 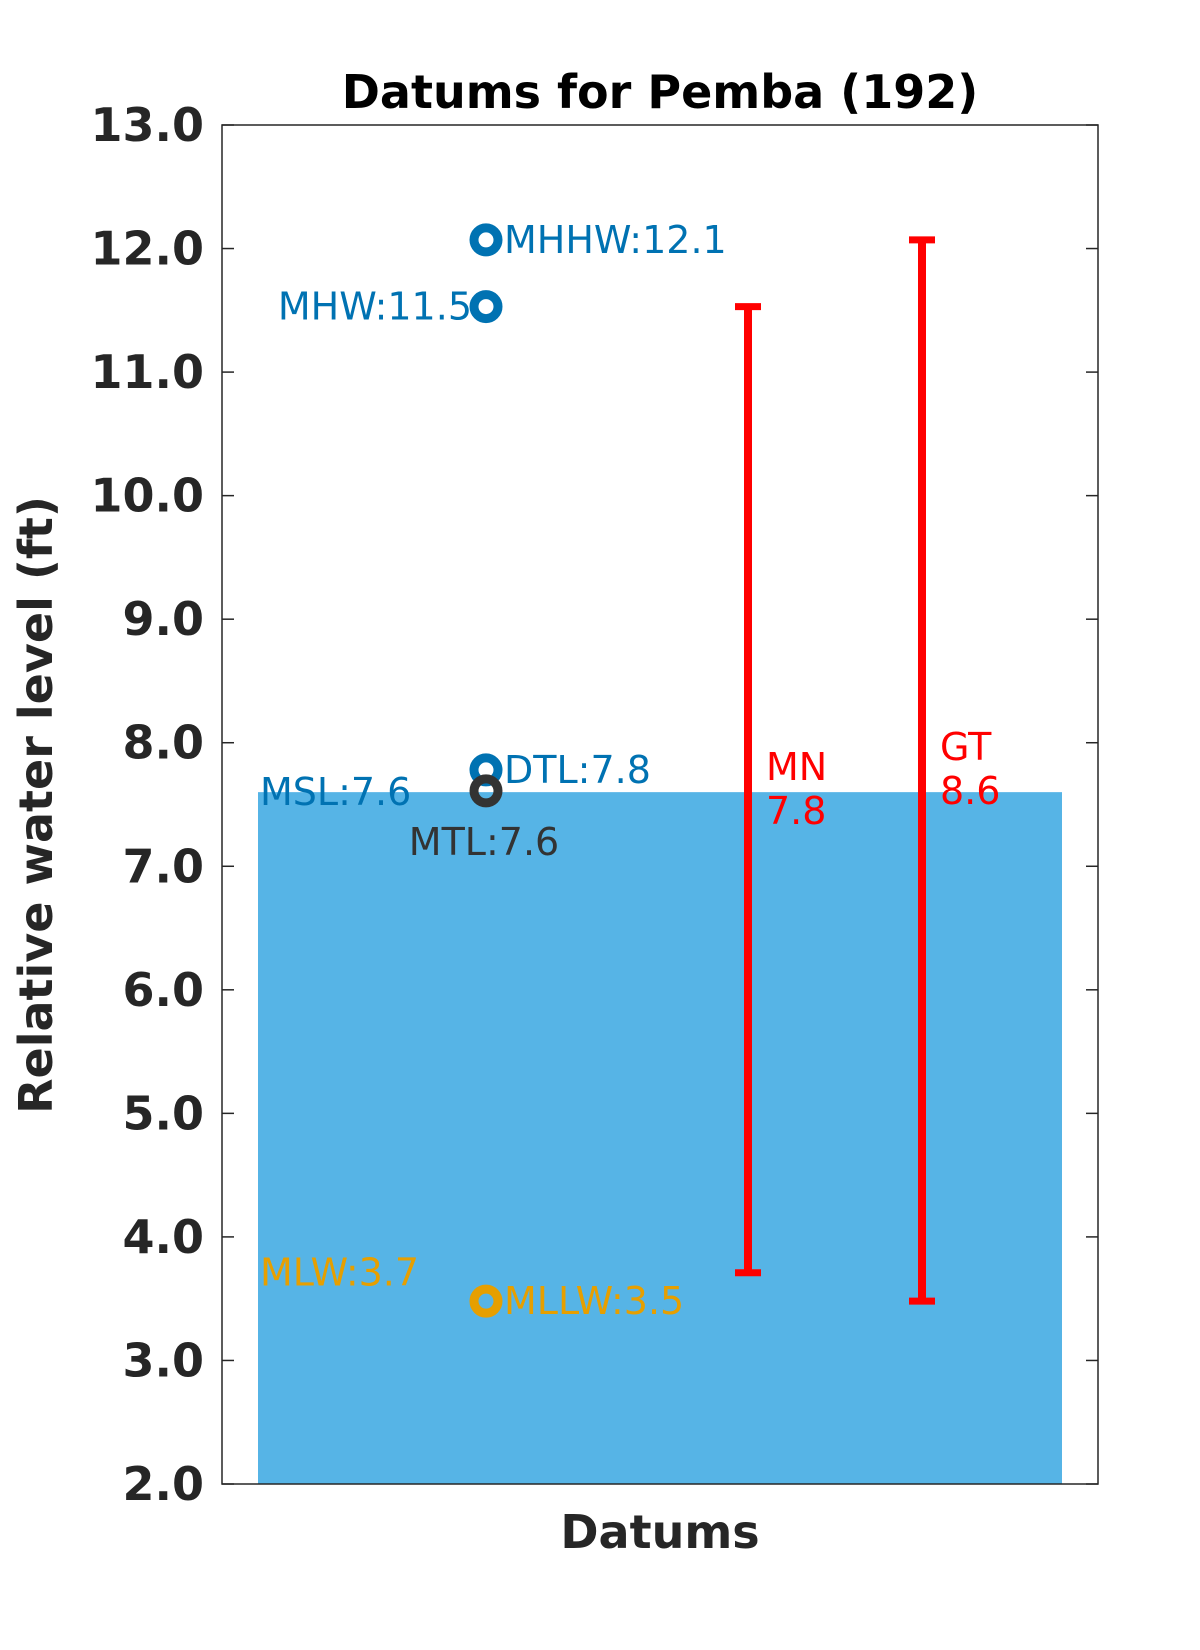 What do you see at coordinates (164, 743) in the screenshot?
I see `y-tick-label: 8.0` at bounding box center [164, 743].